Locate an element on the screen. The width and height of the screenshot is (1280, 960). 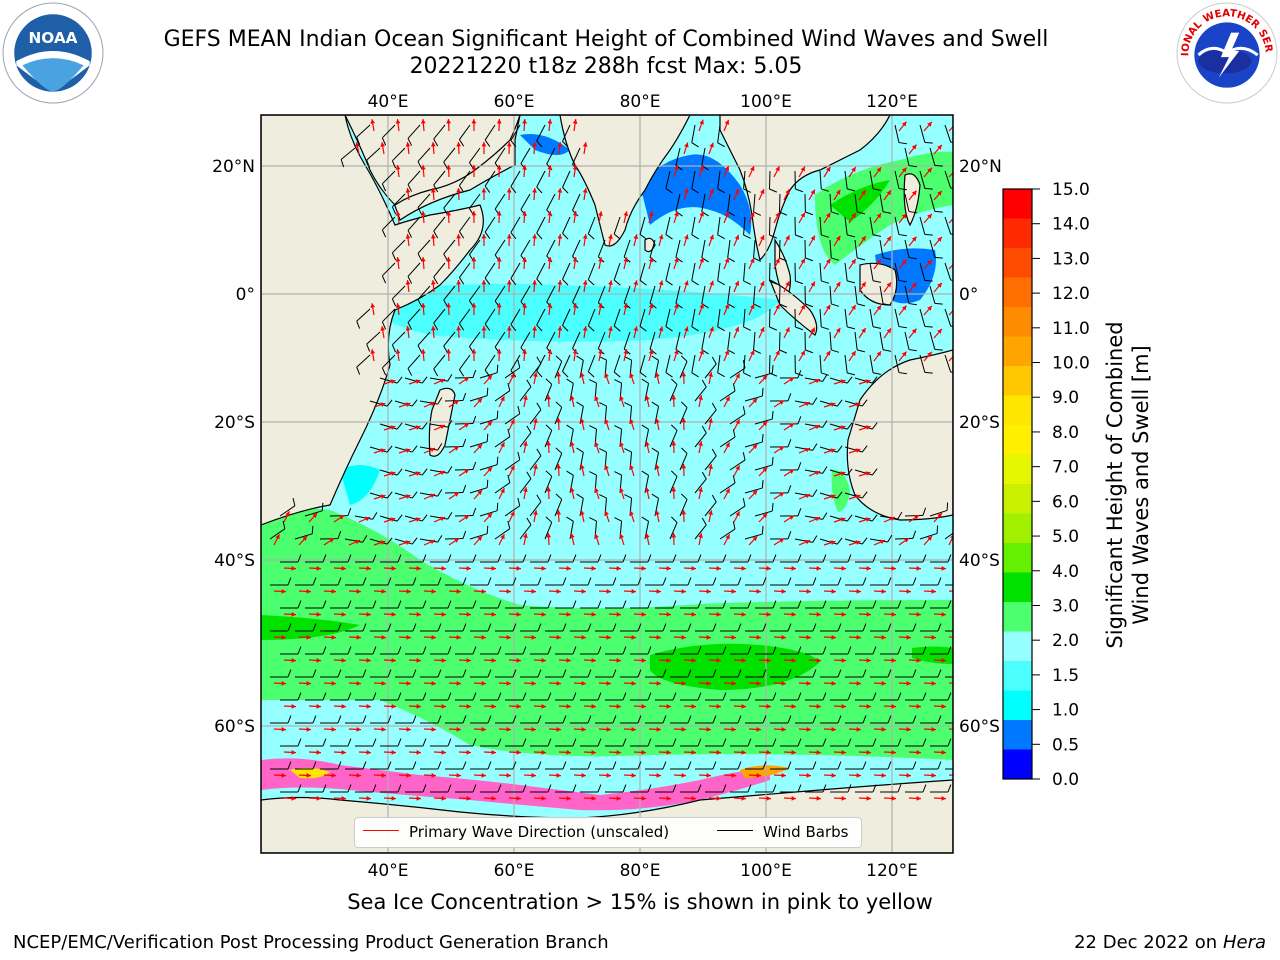
lat-label: 40°S is located at coordinates (979, 561).